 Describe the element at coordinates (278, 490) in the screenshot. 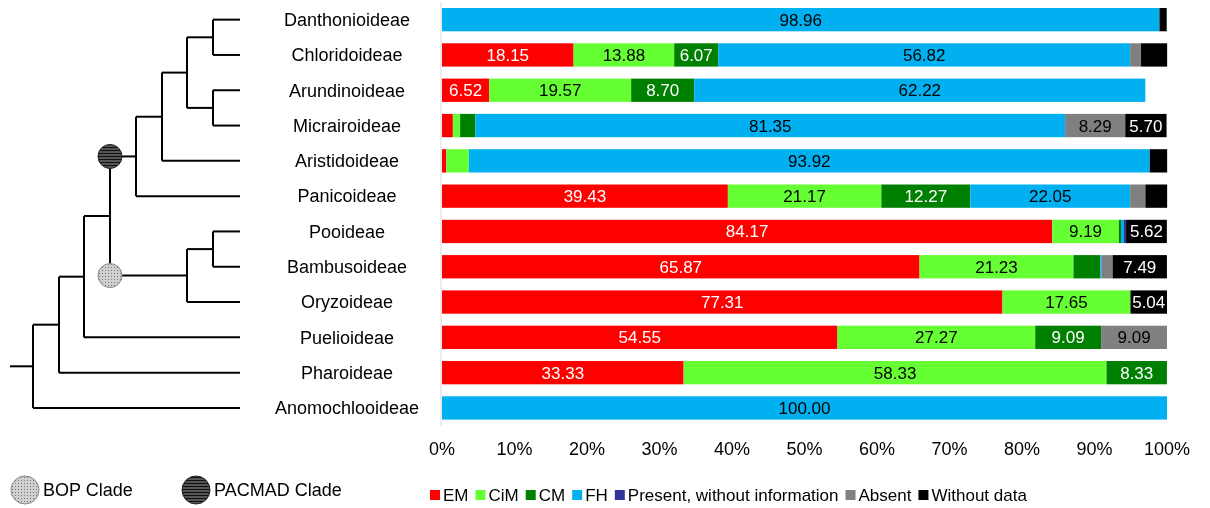

I see `text: PACMAD Clade` at that location.